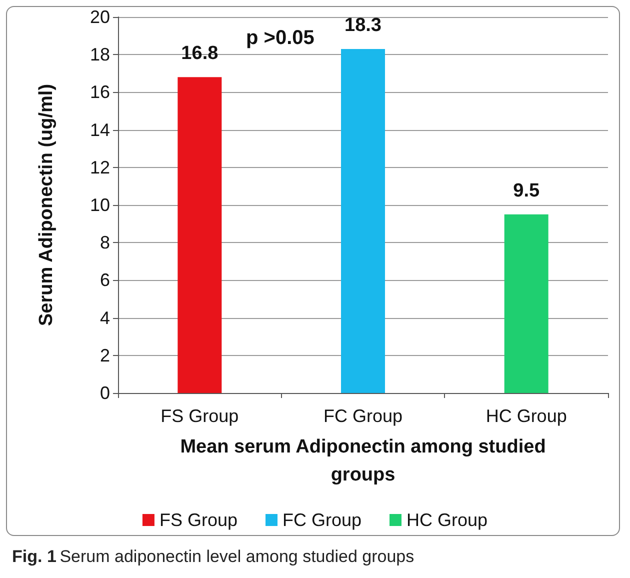 The image size is (630, 578). Describe the element at coordinates (105, 393) in the screenshot. I see `y-tick-label: 0` at that location.